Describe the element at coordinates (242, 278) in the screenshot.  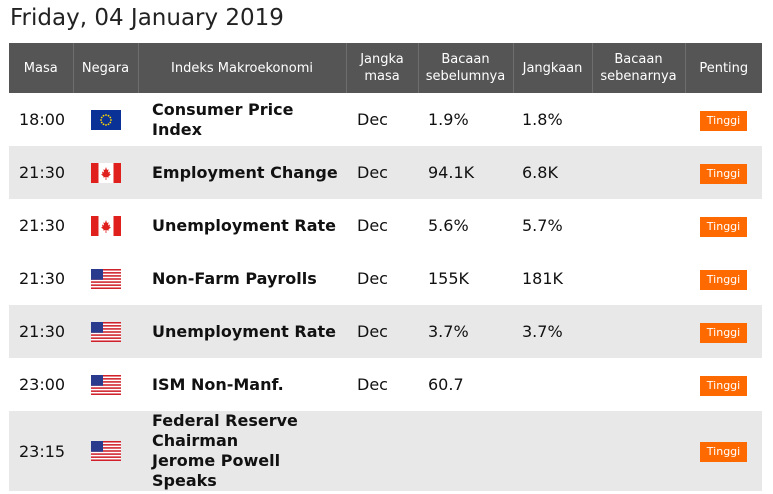
I see `event-name: Non-Farm Payrolls` at that location.